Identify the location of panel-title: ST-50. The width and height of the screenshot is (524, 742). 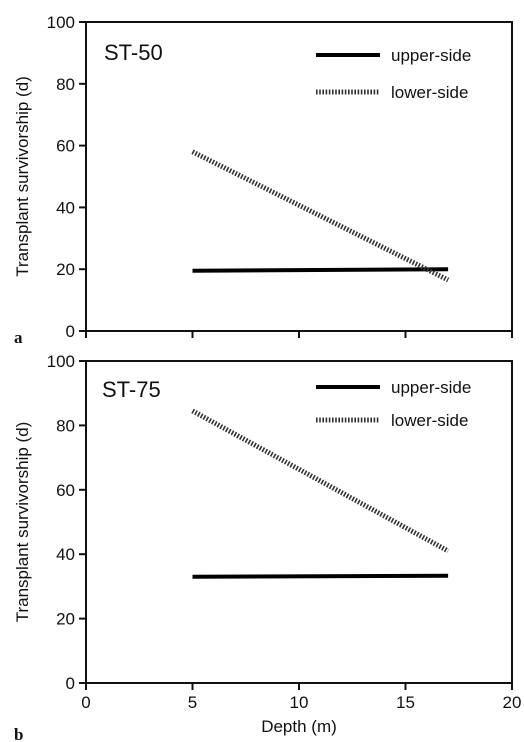
(133, 52).